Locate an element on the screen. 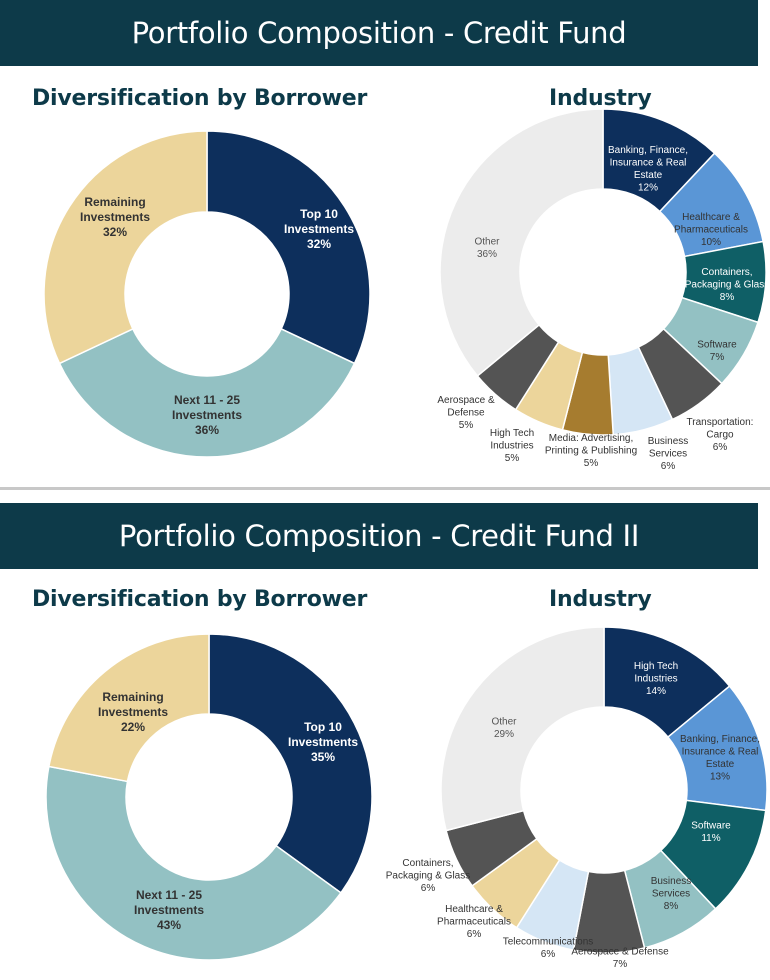 This screenshot has width=770, height=980. data-label-aerospace: Aerospace & Defense 5% is located at coordinates (466, 413).